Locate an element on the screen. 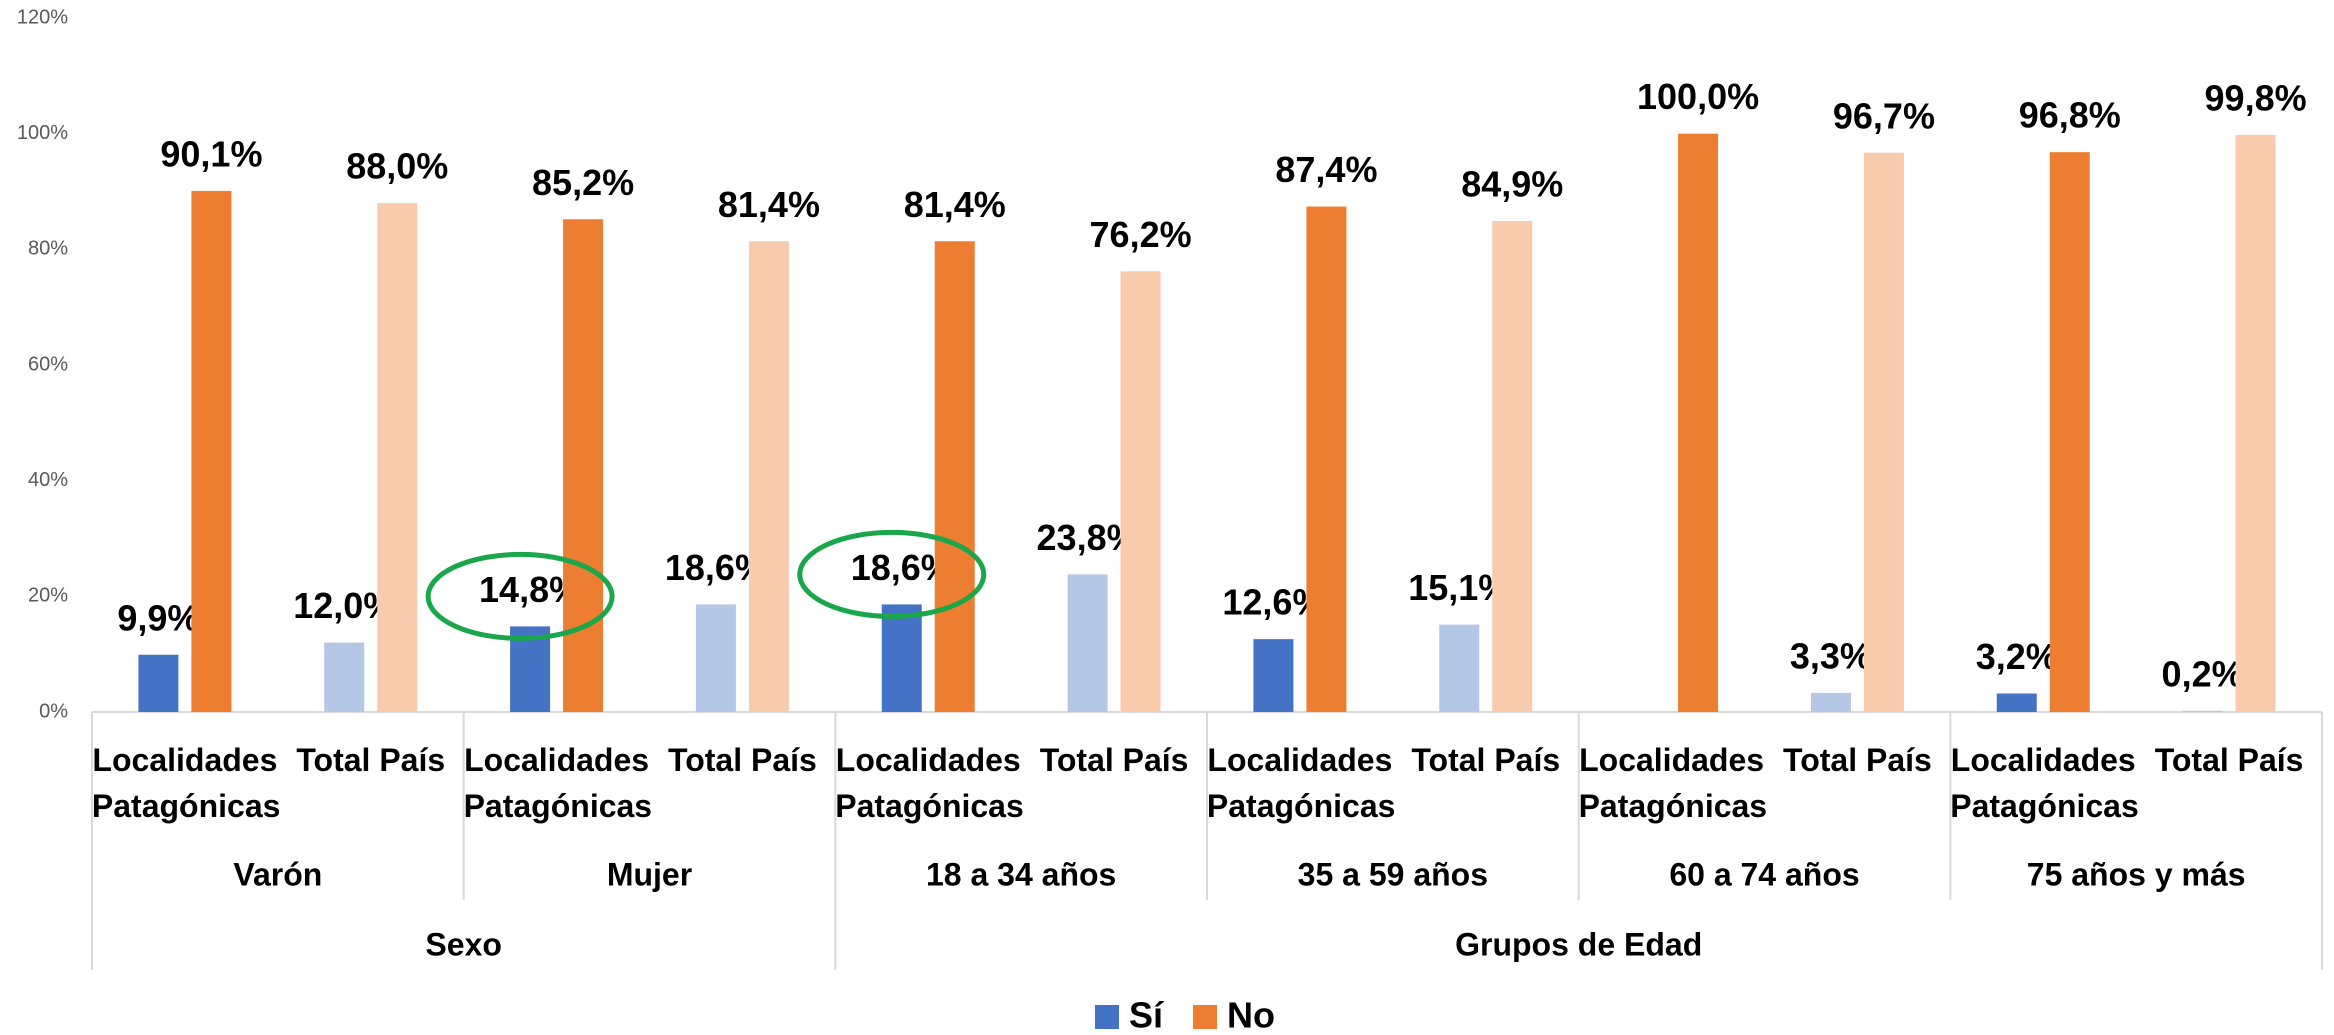 Image resolution: width=2334 pixels, height=1035 pixels. value-label: 84,9% is located at coordinates (1512, 184).